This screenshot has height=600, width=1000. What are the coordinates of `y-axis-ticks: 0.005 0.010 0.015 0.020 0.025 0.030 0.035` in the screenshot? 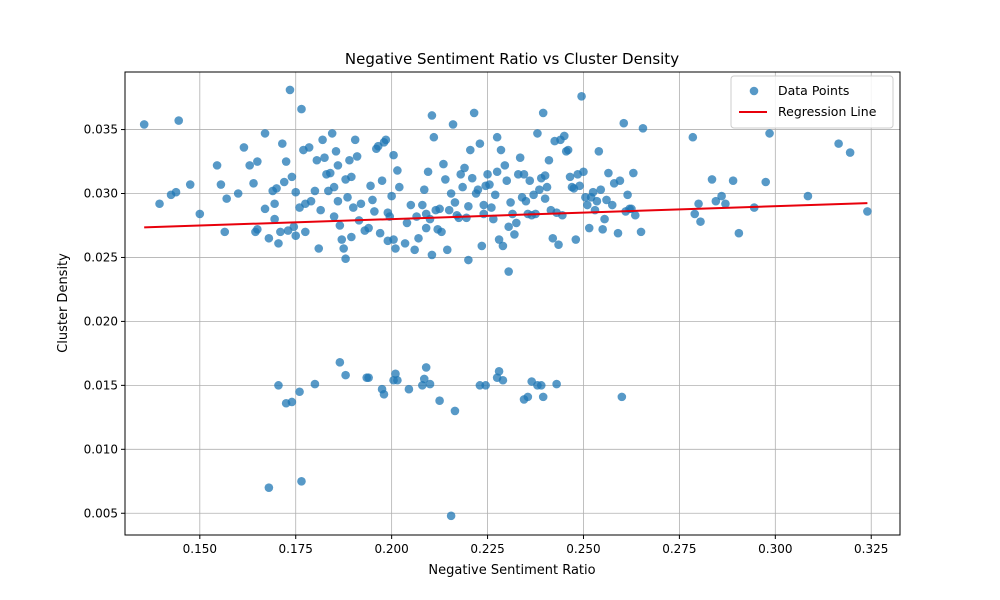 It's located at (104, 321).